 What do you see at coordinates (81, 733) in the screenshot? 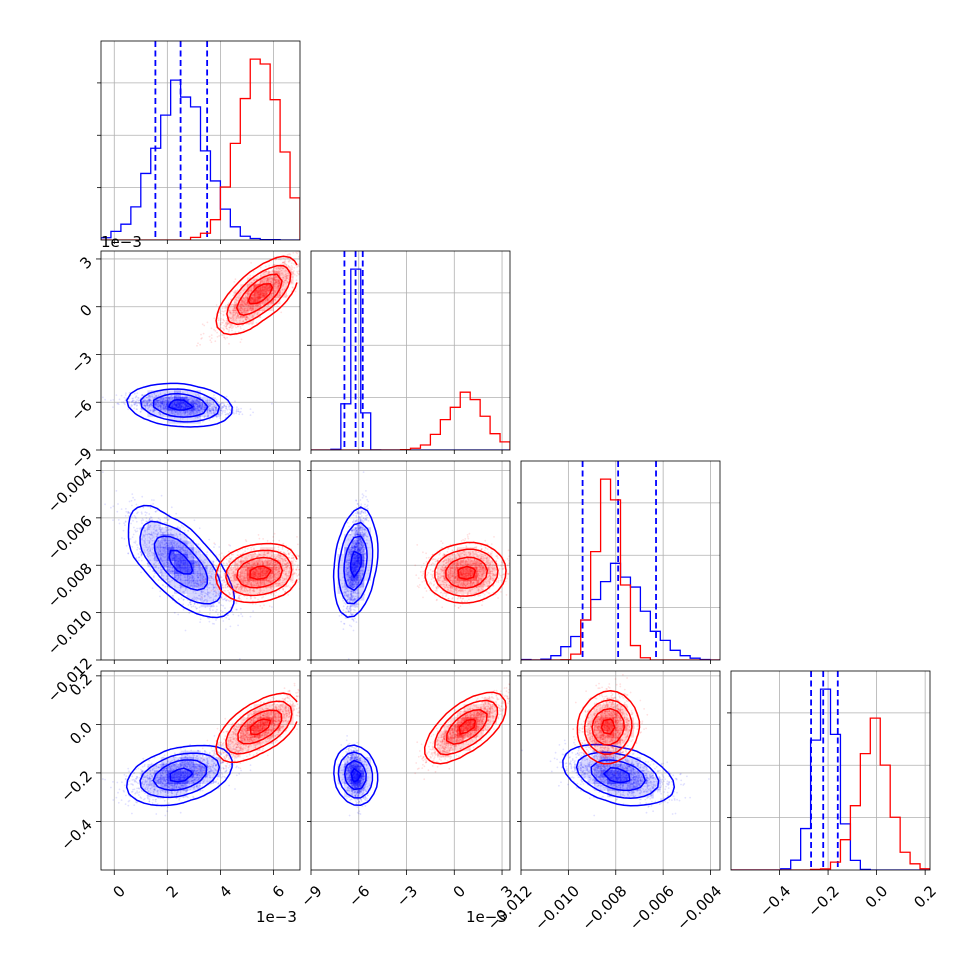
I see `y-tick-label-3-2: 0.0` at bounding box center [81, 733].